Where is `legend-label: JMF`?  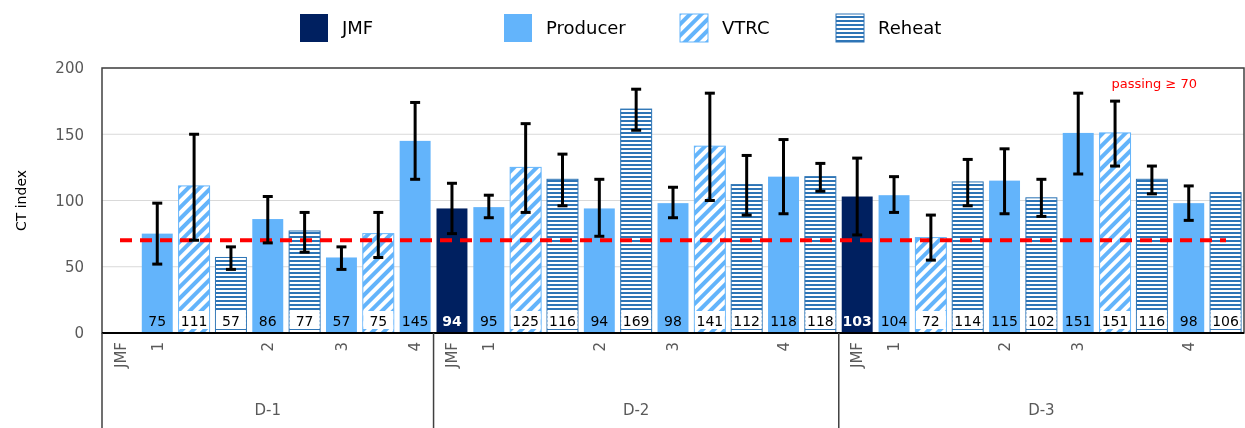 legend-label: JMF is located at coordinates (357, 28).